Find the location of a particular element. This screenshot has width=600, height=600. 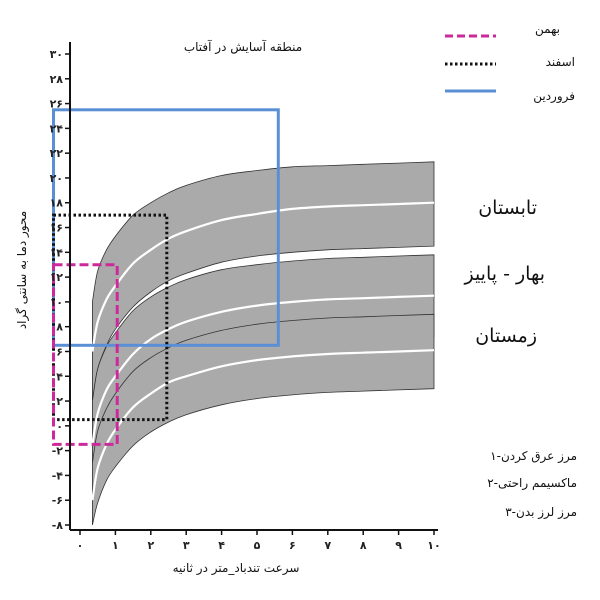

y-tick-label: ۶ is located at coordinates (59, 351).